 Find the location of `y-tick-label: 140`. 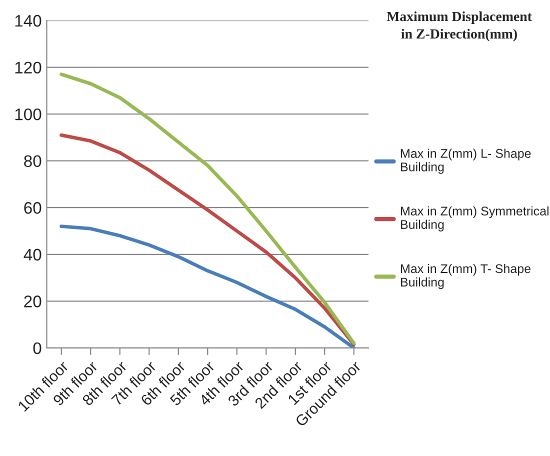

y-tick-label: 140 is located at coordinates (28, 20).